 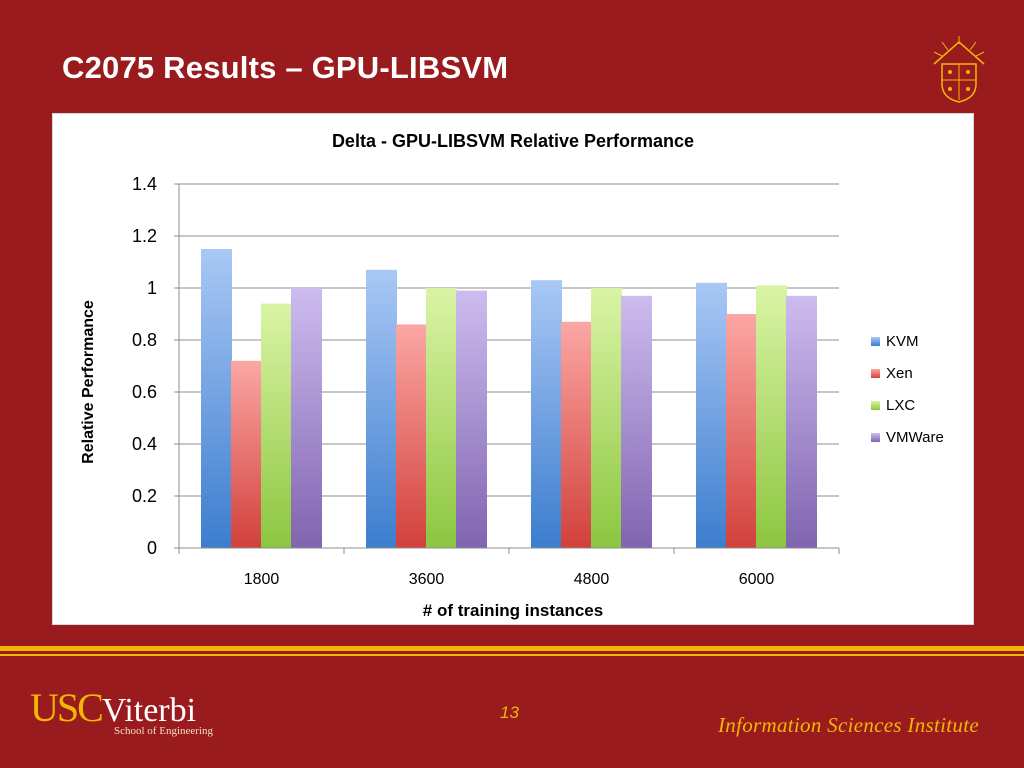 I want to click on x-tick-label: 6000, so click(x=757, y=579).